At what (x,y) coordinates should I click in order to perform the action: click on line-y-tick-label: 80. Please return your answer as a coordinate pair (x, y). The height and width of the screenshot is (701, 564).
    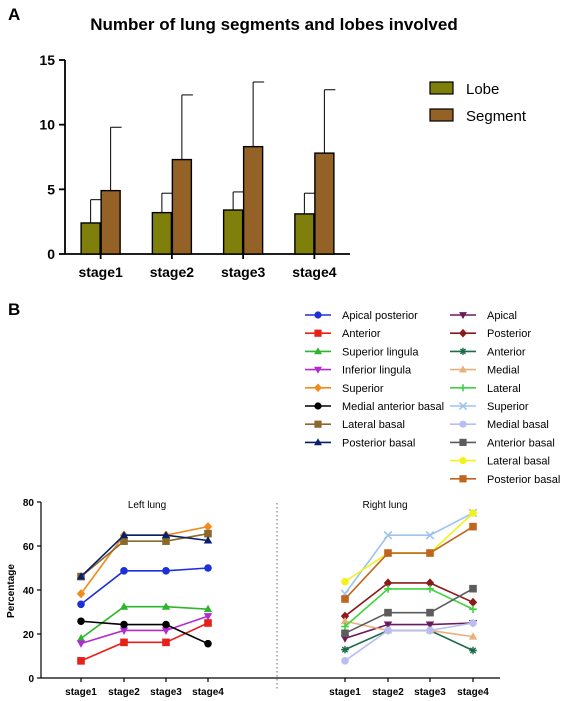
    Looking at the image, I should click on (29, 503).